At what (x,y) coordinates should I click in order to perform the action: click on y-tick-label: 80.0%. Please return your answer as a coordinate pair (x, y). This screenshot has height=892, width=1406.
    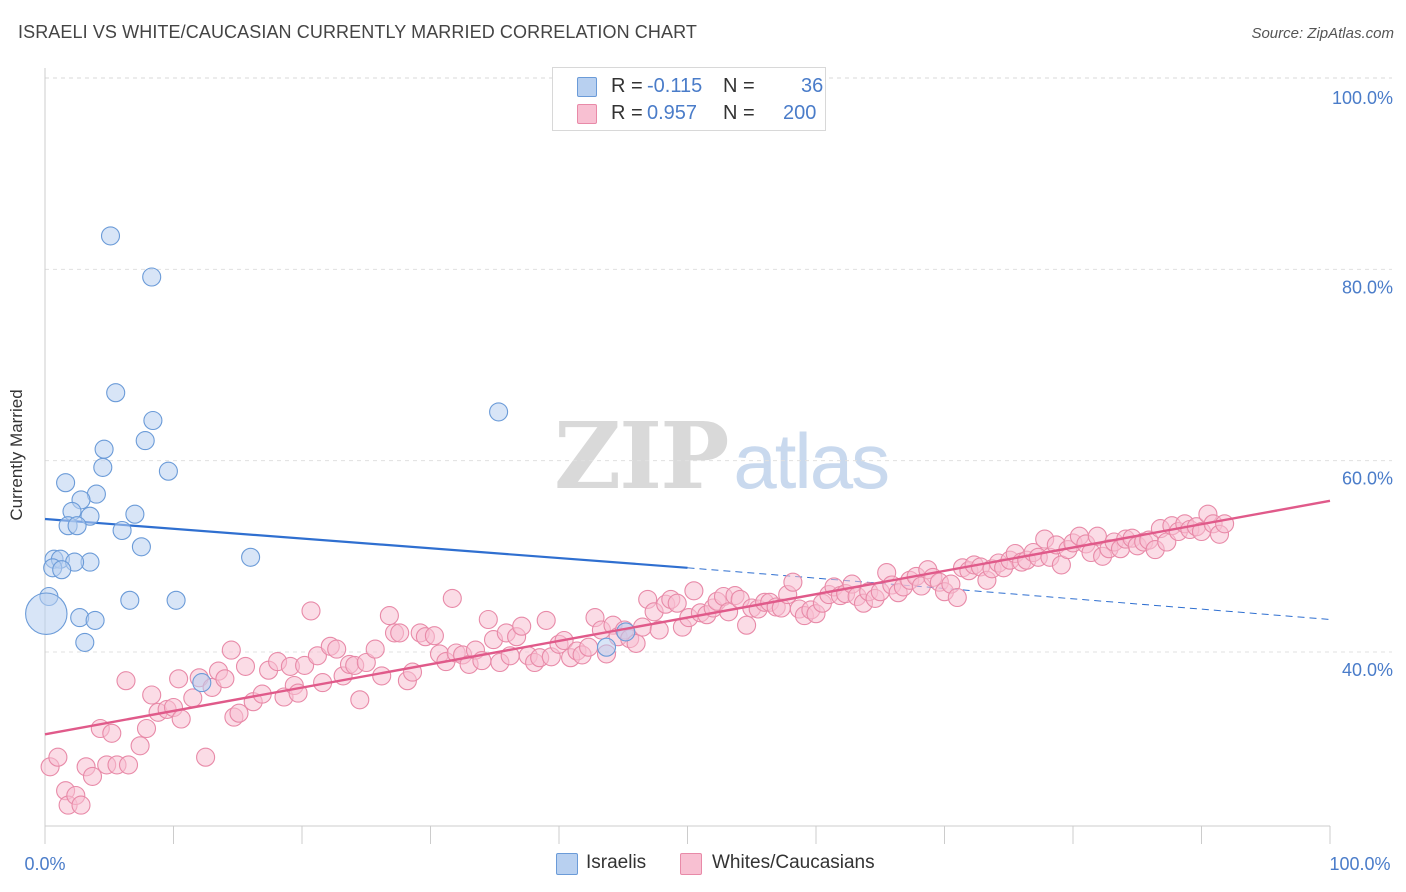
    Looking at the image, I should click on (1367, 287).